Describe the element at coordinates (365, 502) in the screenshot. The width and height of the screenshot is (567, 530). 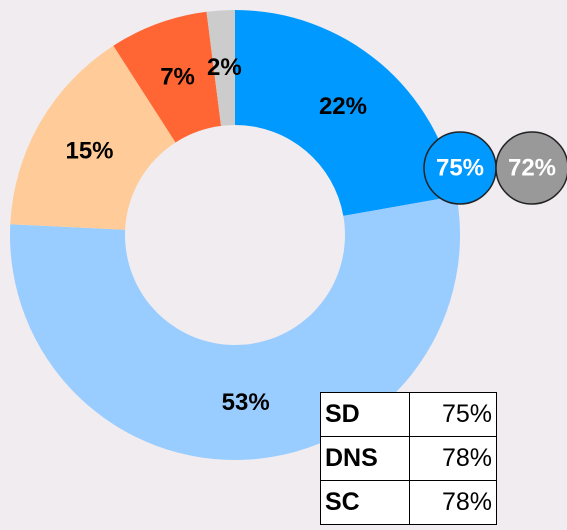
I see `row-key: SC` at that location.